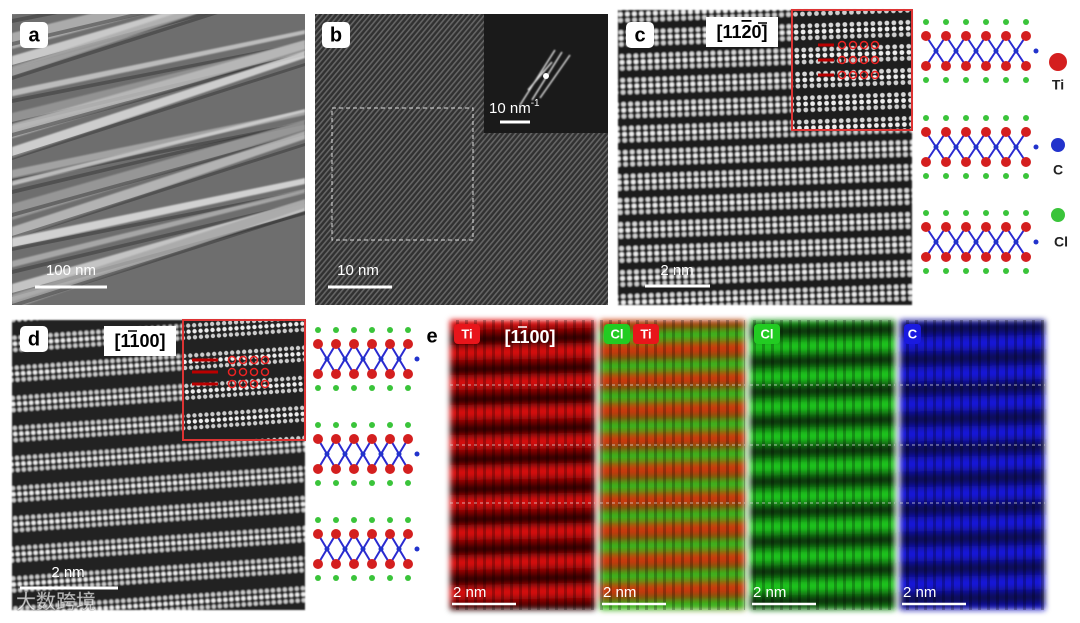 Image resolution: width=1080 pixels, height=623 pixels. What do you see at coordinates (134, 341) in the screenshot?
I see `zone-part: 1` at bounding box center [134, 341].